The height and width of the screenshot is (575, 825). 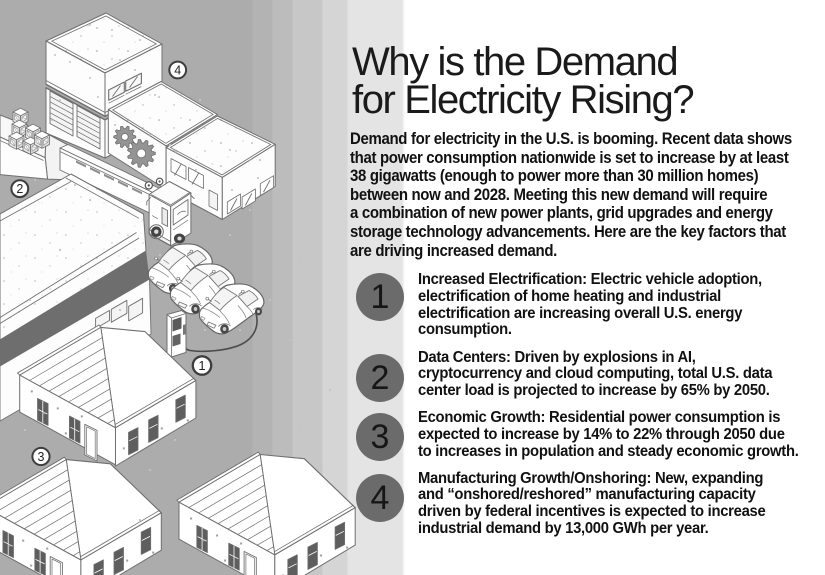 I want to click on svg-text: 2, so click(x=19, y=189).